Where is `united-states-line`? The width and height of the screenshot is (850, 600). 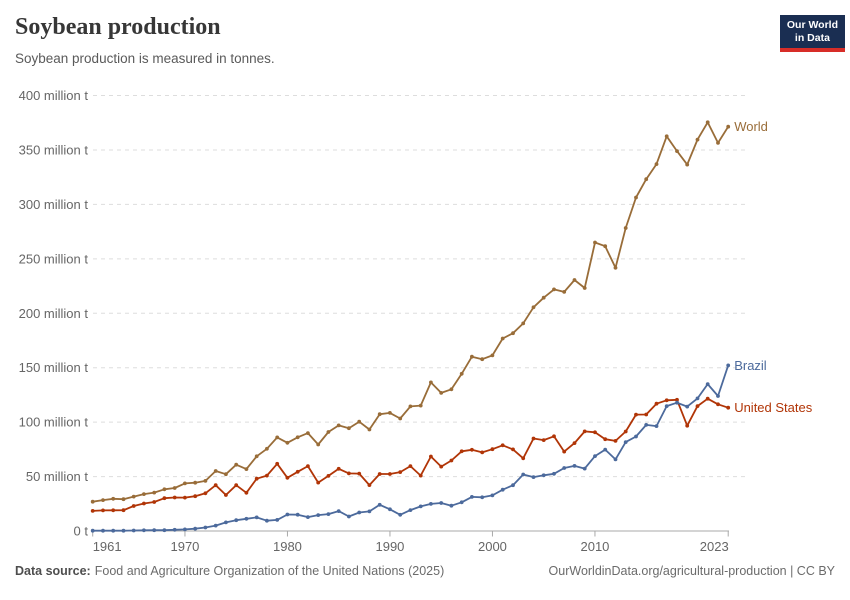
united-states-line is located at coordinates (410, 454).